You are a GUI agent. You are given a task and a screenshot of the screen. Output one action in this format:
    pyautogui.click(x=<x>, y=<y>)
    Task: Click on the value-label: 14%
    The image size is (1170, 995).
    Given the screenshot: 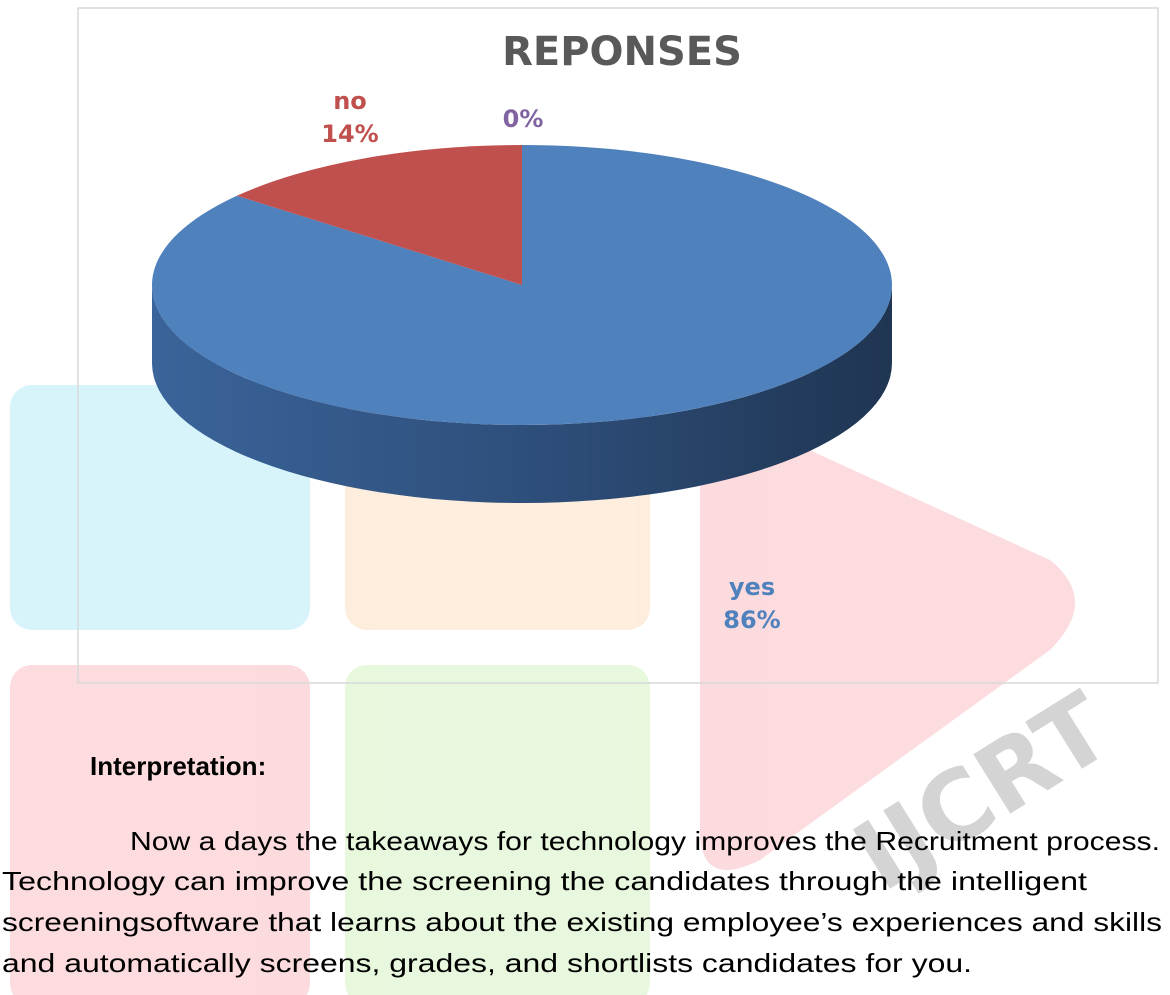 What is the action you would take?
    pyautogui.click(x=349, y=134)
    